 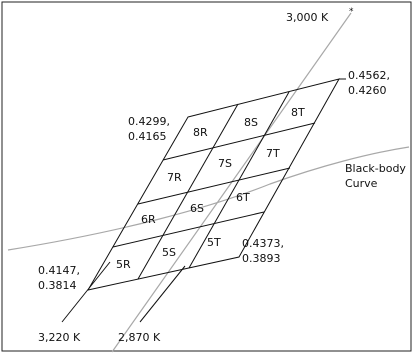 I want to click on bin-label-5r: 5R, so click(x=123, y=264).